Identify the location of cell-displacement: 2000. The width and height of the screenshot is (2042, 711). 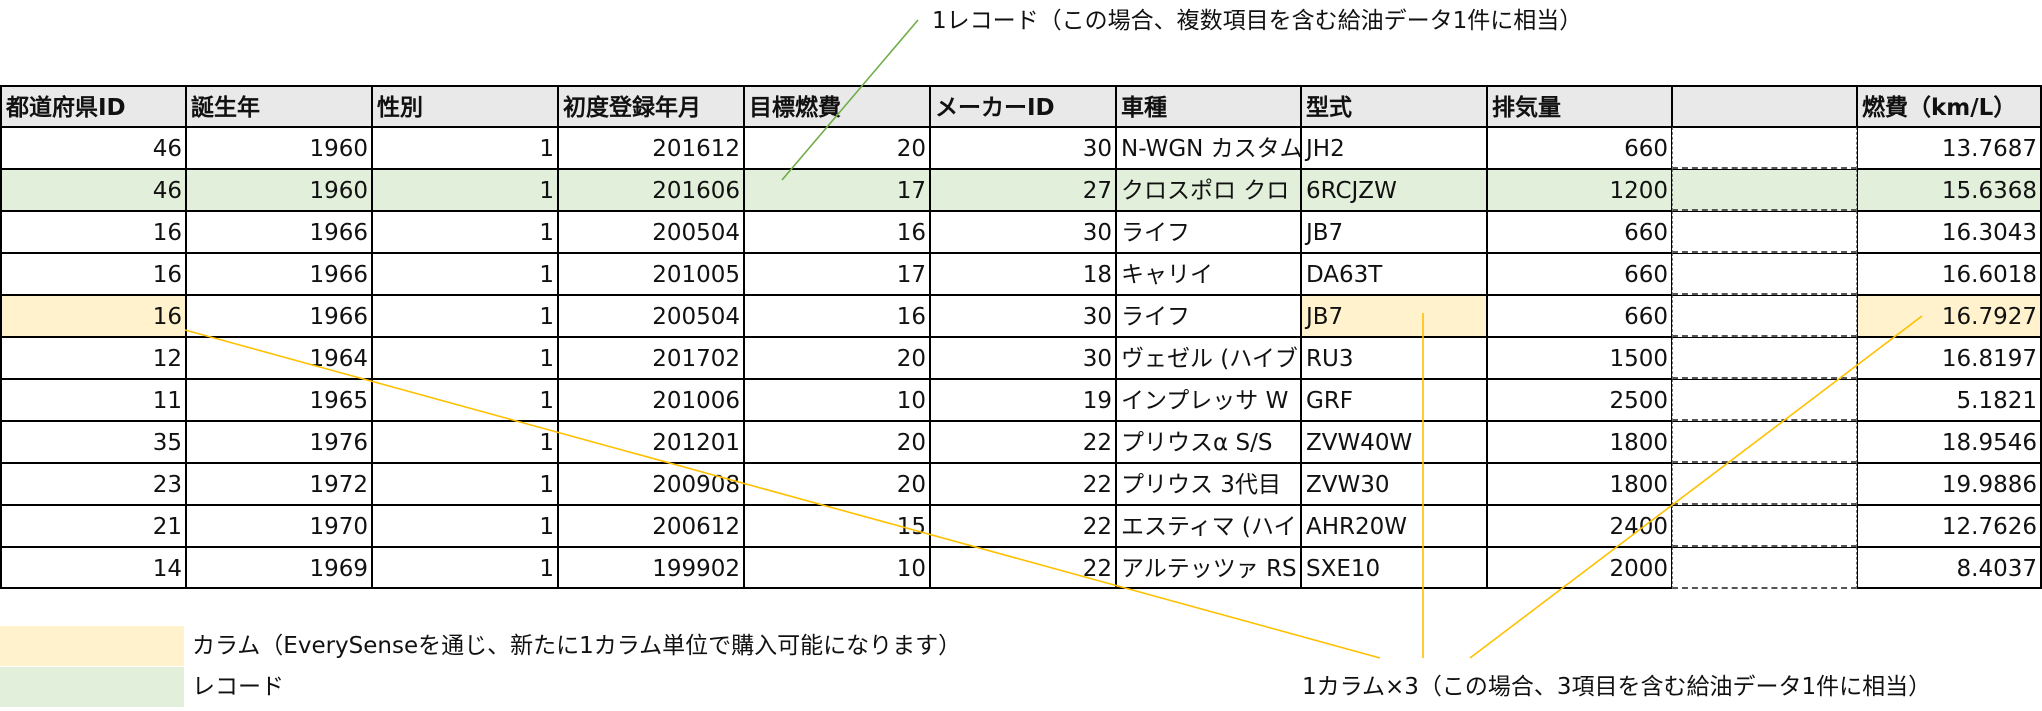
(1579, 568).